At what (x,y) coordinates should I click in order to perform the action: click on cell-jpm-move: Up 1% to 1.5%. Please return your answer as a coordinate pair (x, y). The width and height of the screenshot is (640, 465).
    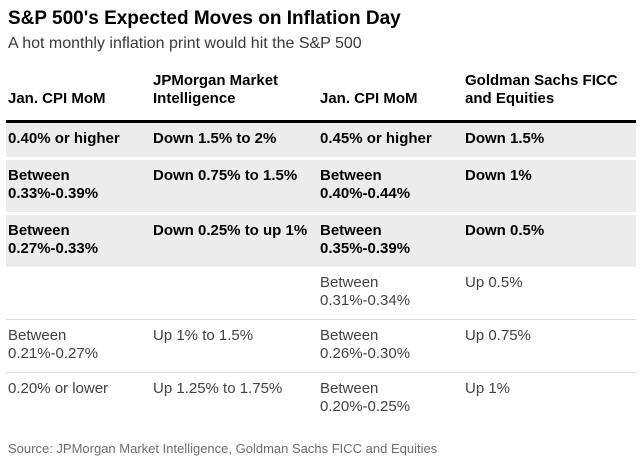
    Looking at the image, I should click on (203, 335).